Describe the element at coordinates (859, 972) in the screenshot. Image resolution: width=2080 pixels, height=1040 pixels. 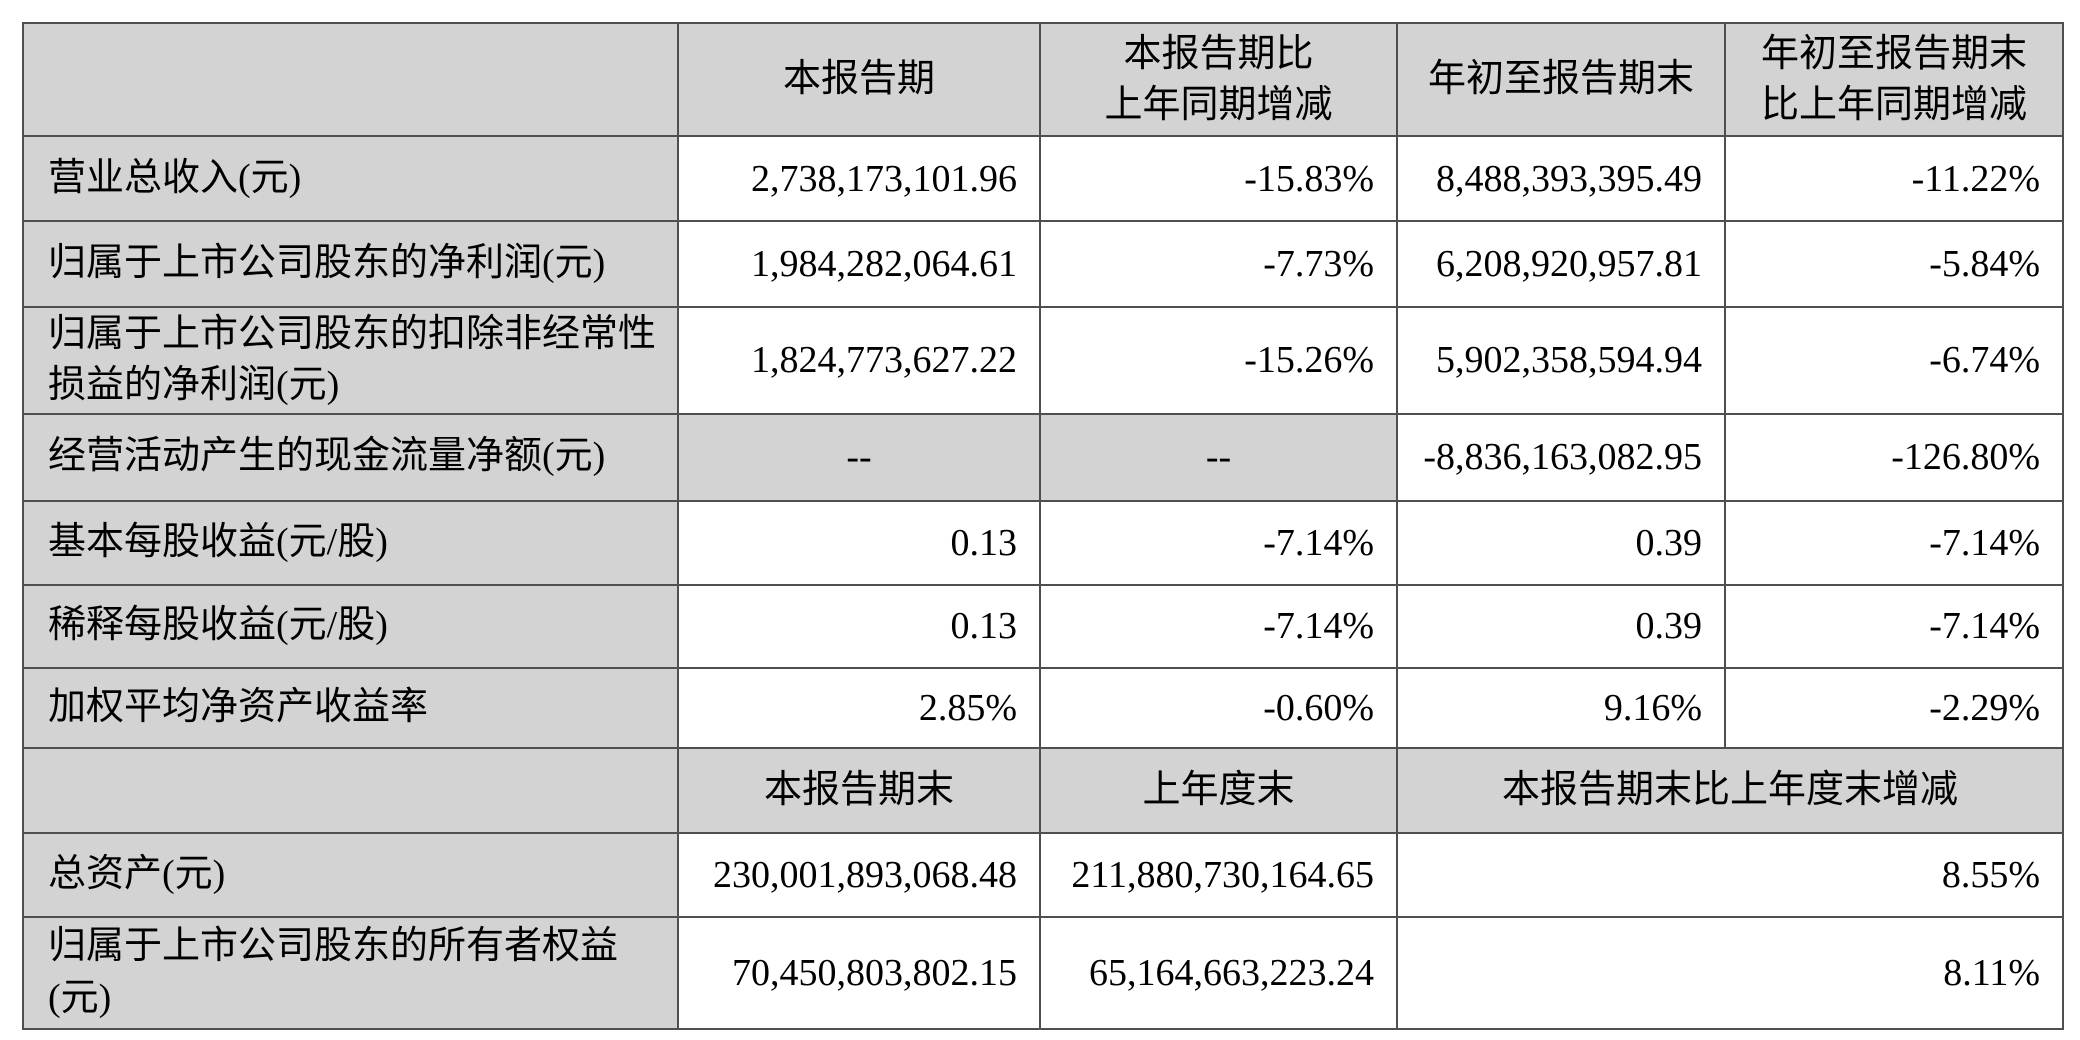
I see `period-end-cell: 70,450,803,802.15` at that location.